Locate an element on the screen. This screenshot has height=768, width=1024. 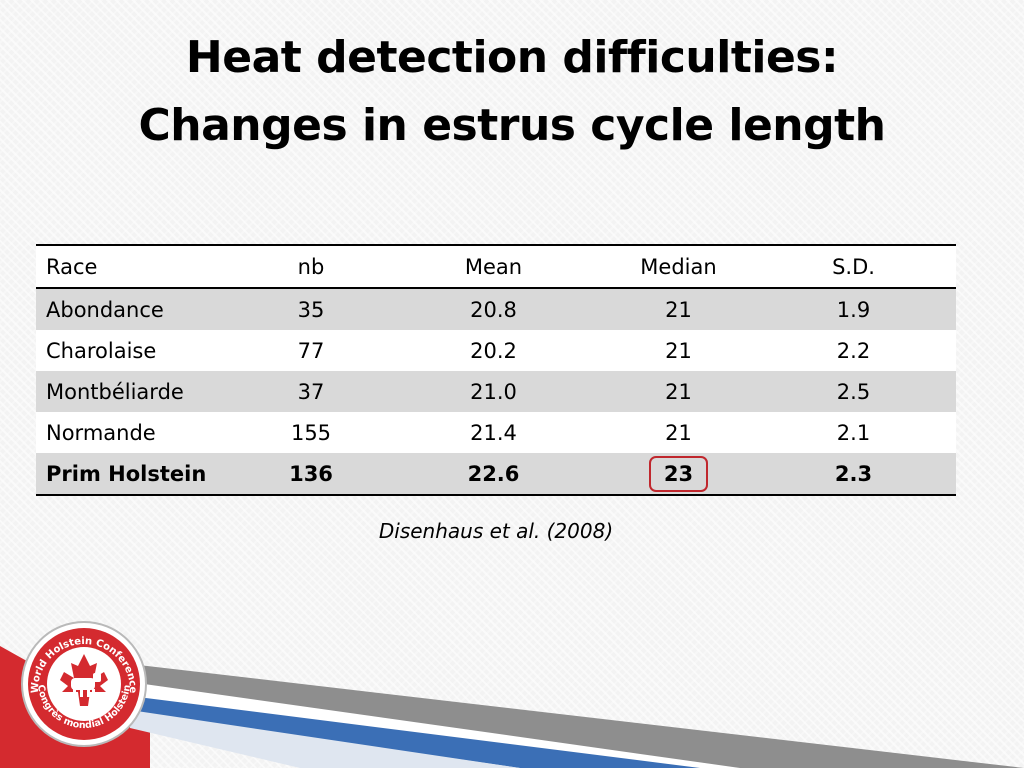
decor-gray-stripe is located at coordinates (577, 716).